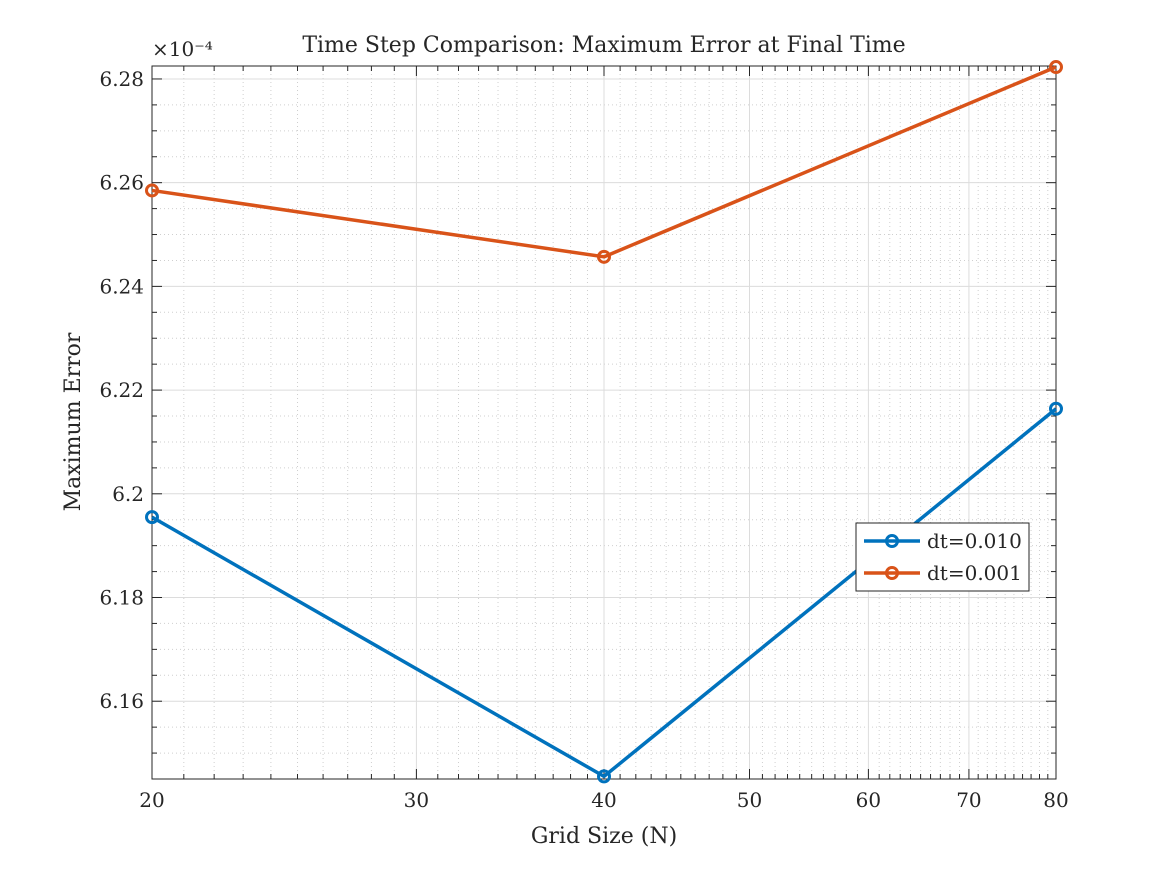 The height and width of the screenshot is (875, 1167). Describe the element at coordinates (121, 286) in the screenshot. I see `y-tick-label: 6.24` at that location.